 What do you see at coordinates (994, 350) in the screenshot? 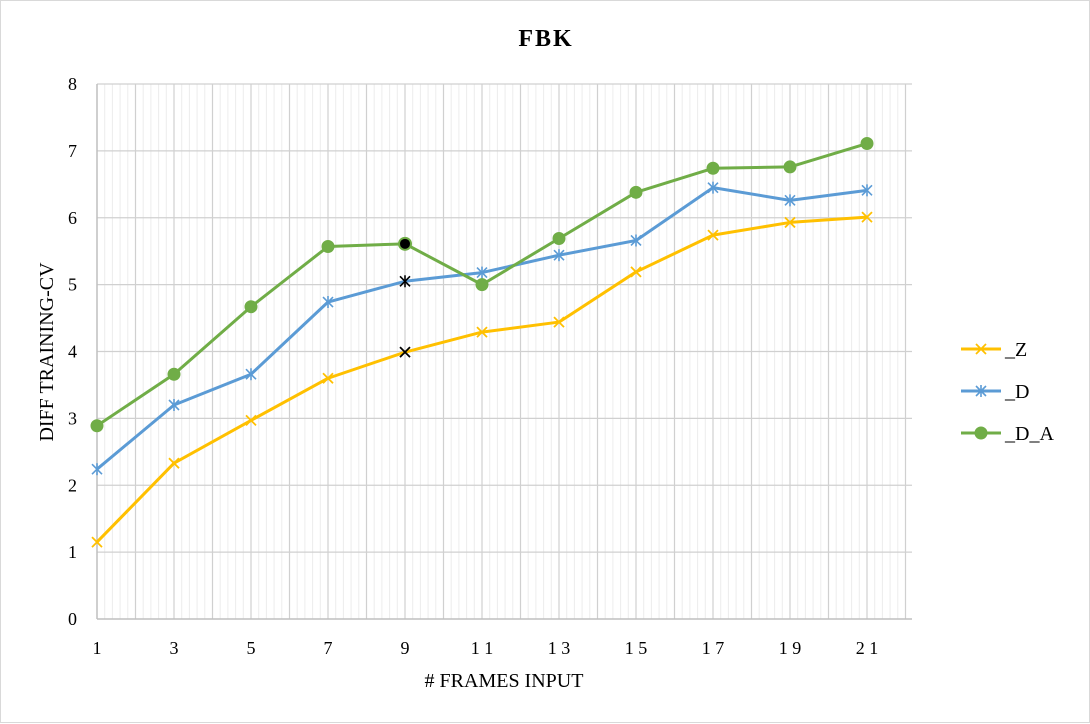
I see `legend-entry: _Z` at bounding box center [994, 350].